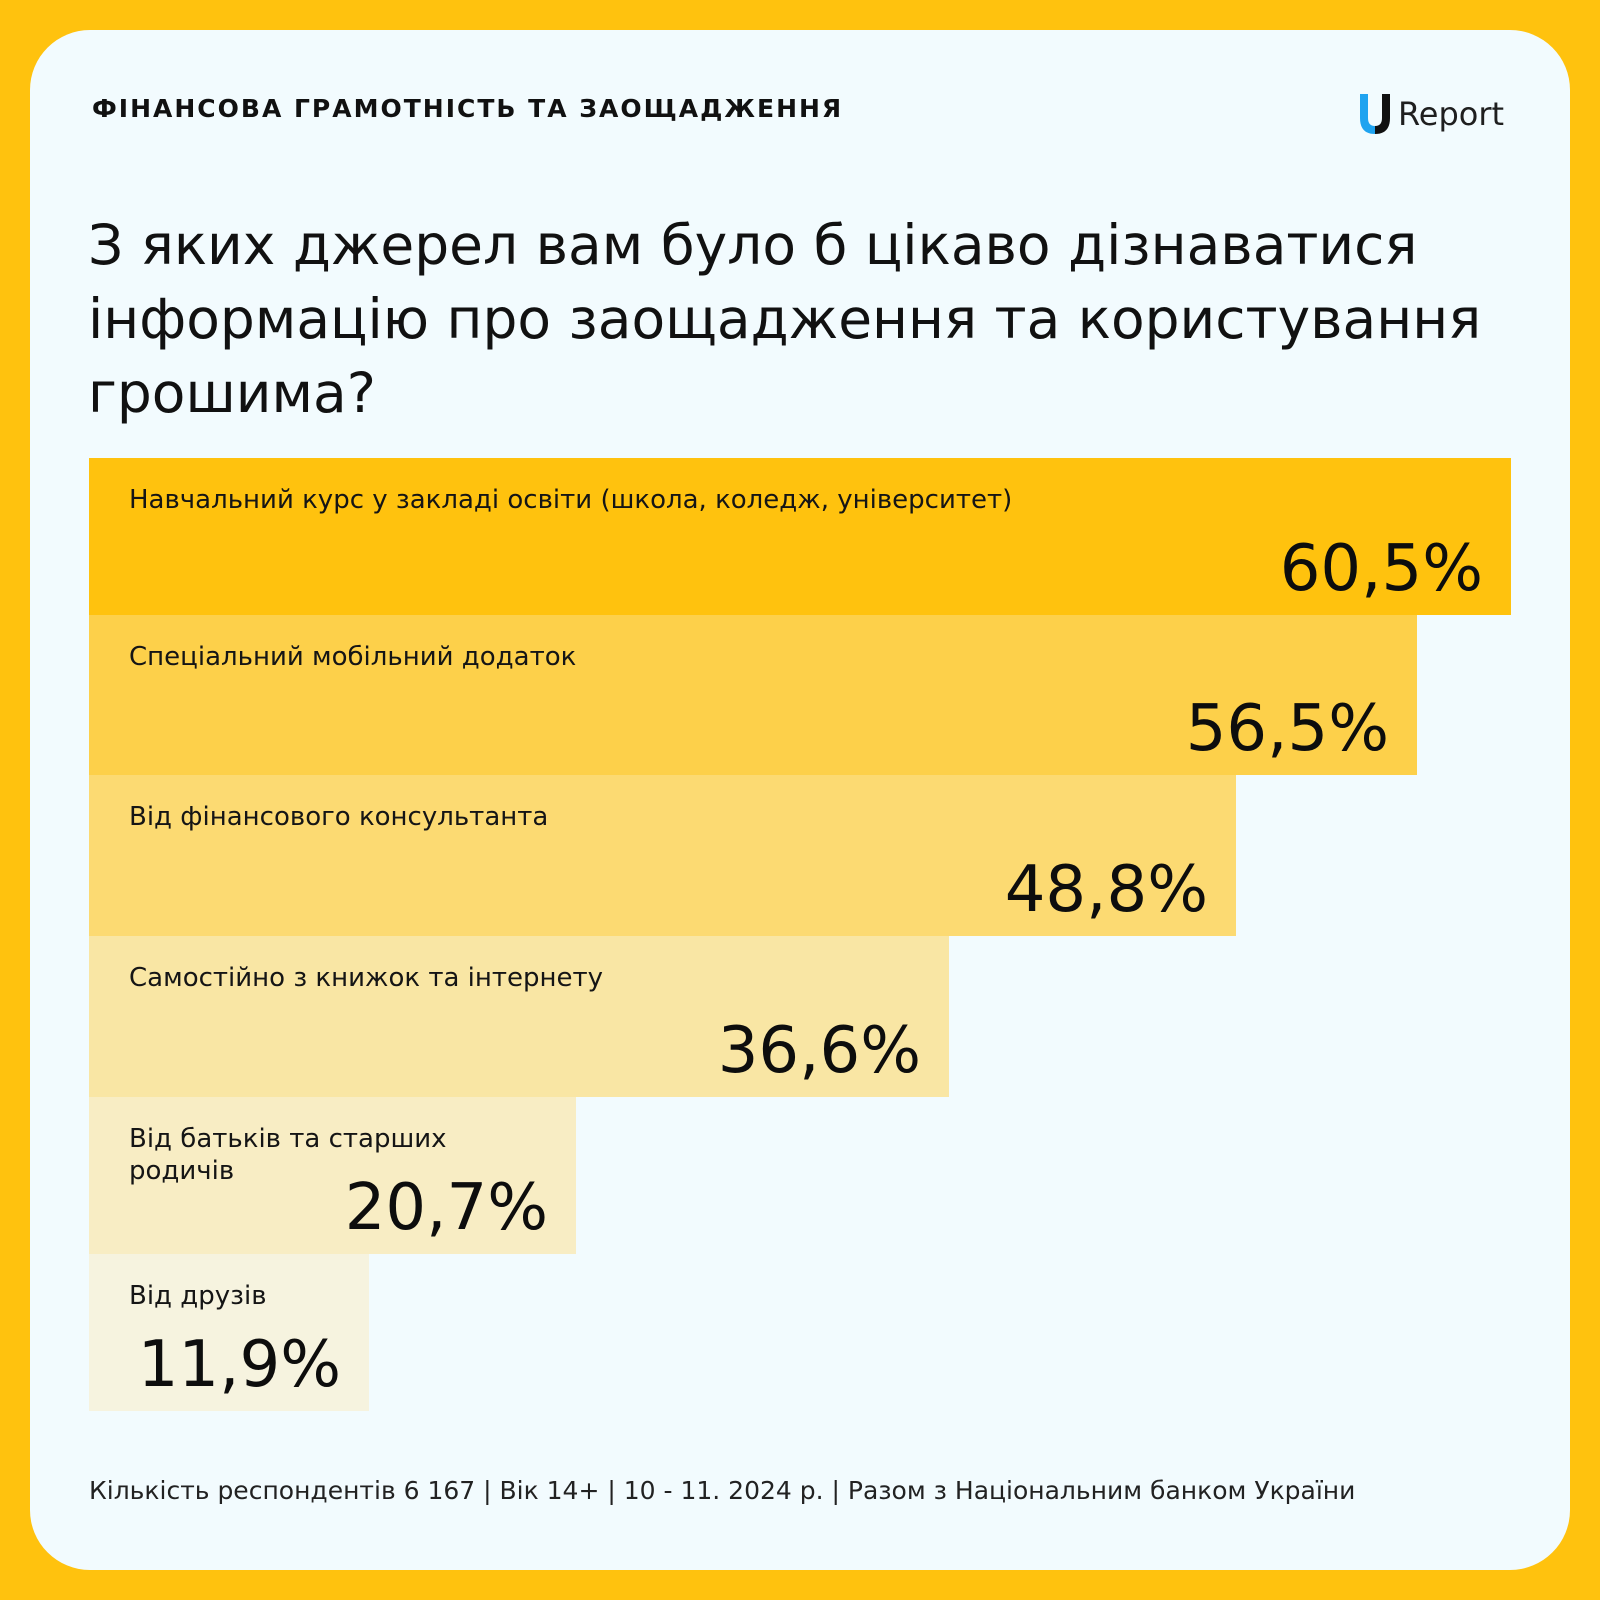 This screenshot has width=1600, height=1600. Describe the element at coordinates (819, 1051) in the screenshot. I see `bar-value-label: 36,6%` at that location.